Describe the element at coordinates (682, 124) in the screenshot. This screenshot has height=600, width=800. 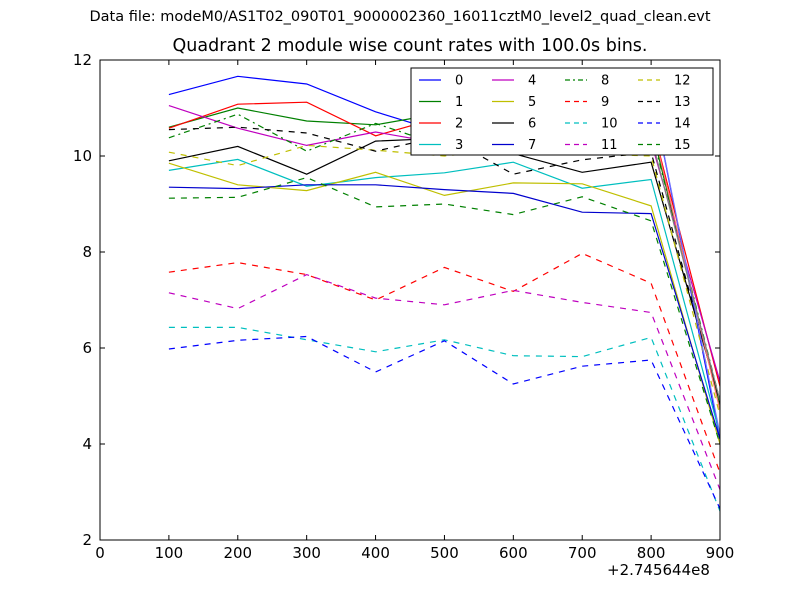
I see `legend-label-14: 14` at that location.